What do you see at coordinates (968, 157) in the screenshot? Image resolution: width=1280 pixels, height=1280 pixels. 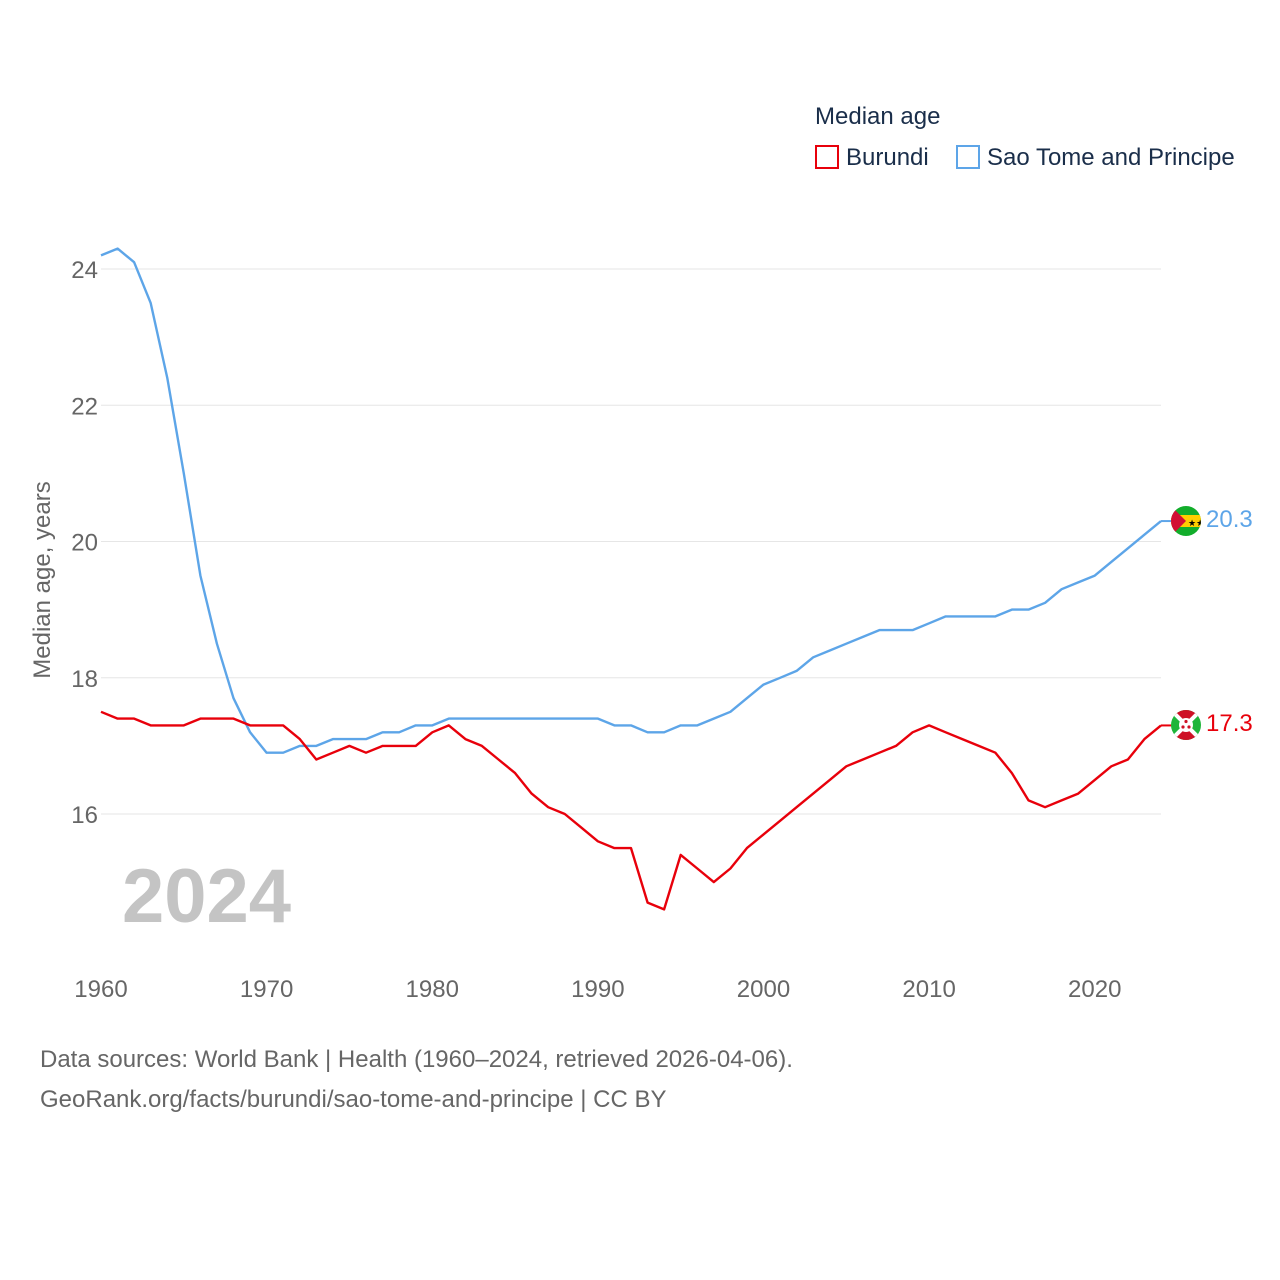 I see `legend-swatch-sao-tome` at bounding box center [968, 157].